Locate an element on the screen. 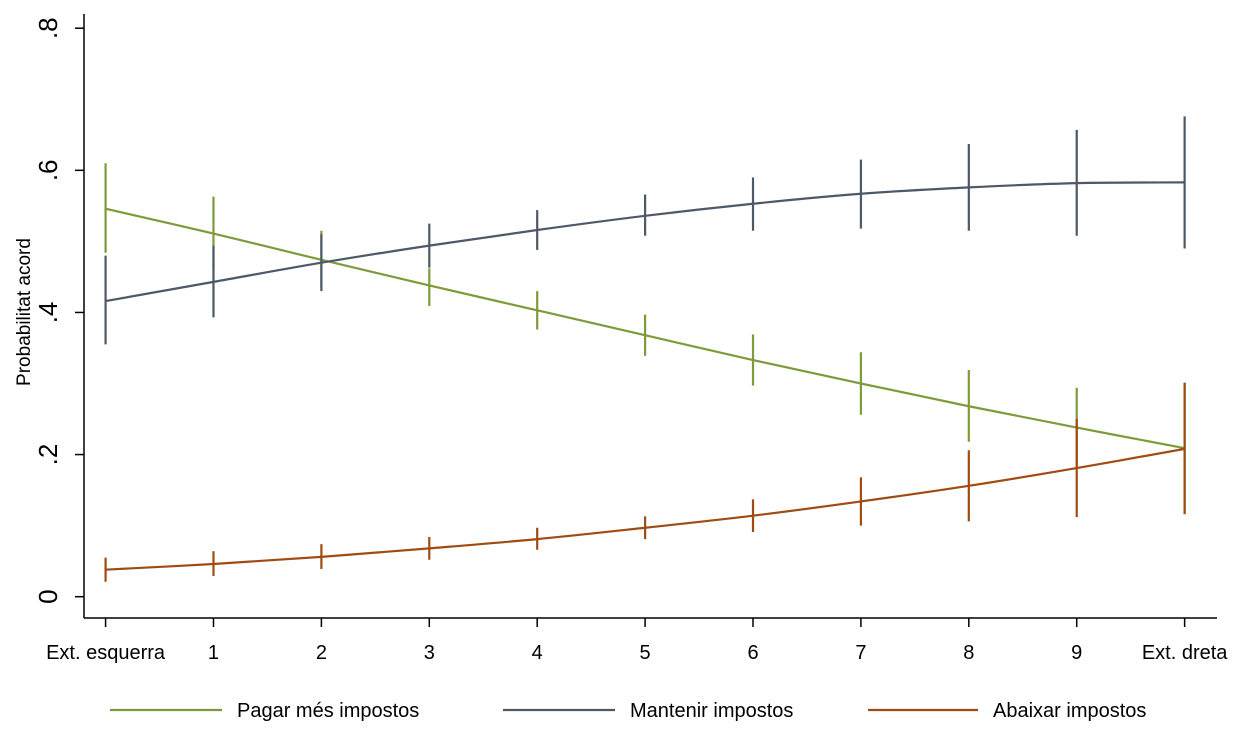  x-tick-label: Ext. dreta is located at coordinates (1185, 653).